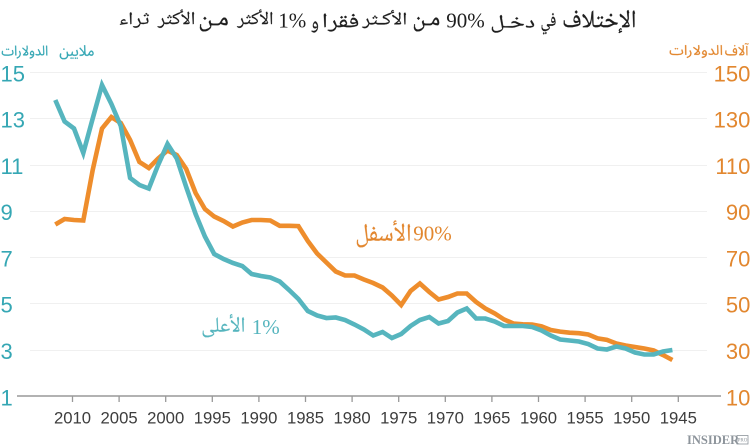  I want to click on svg-text: 1945, so click(678, 418).